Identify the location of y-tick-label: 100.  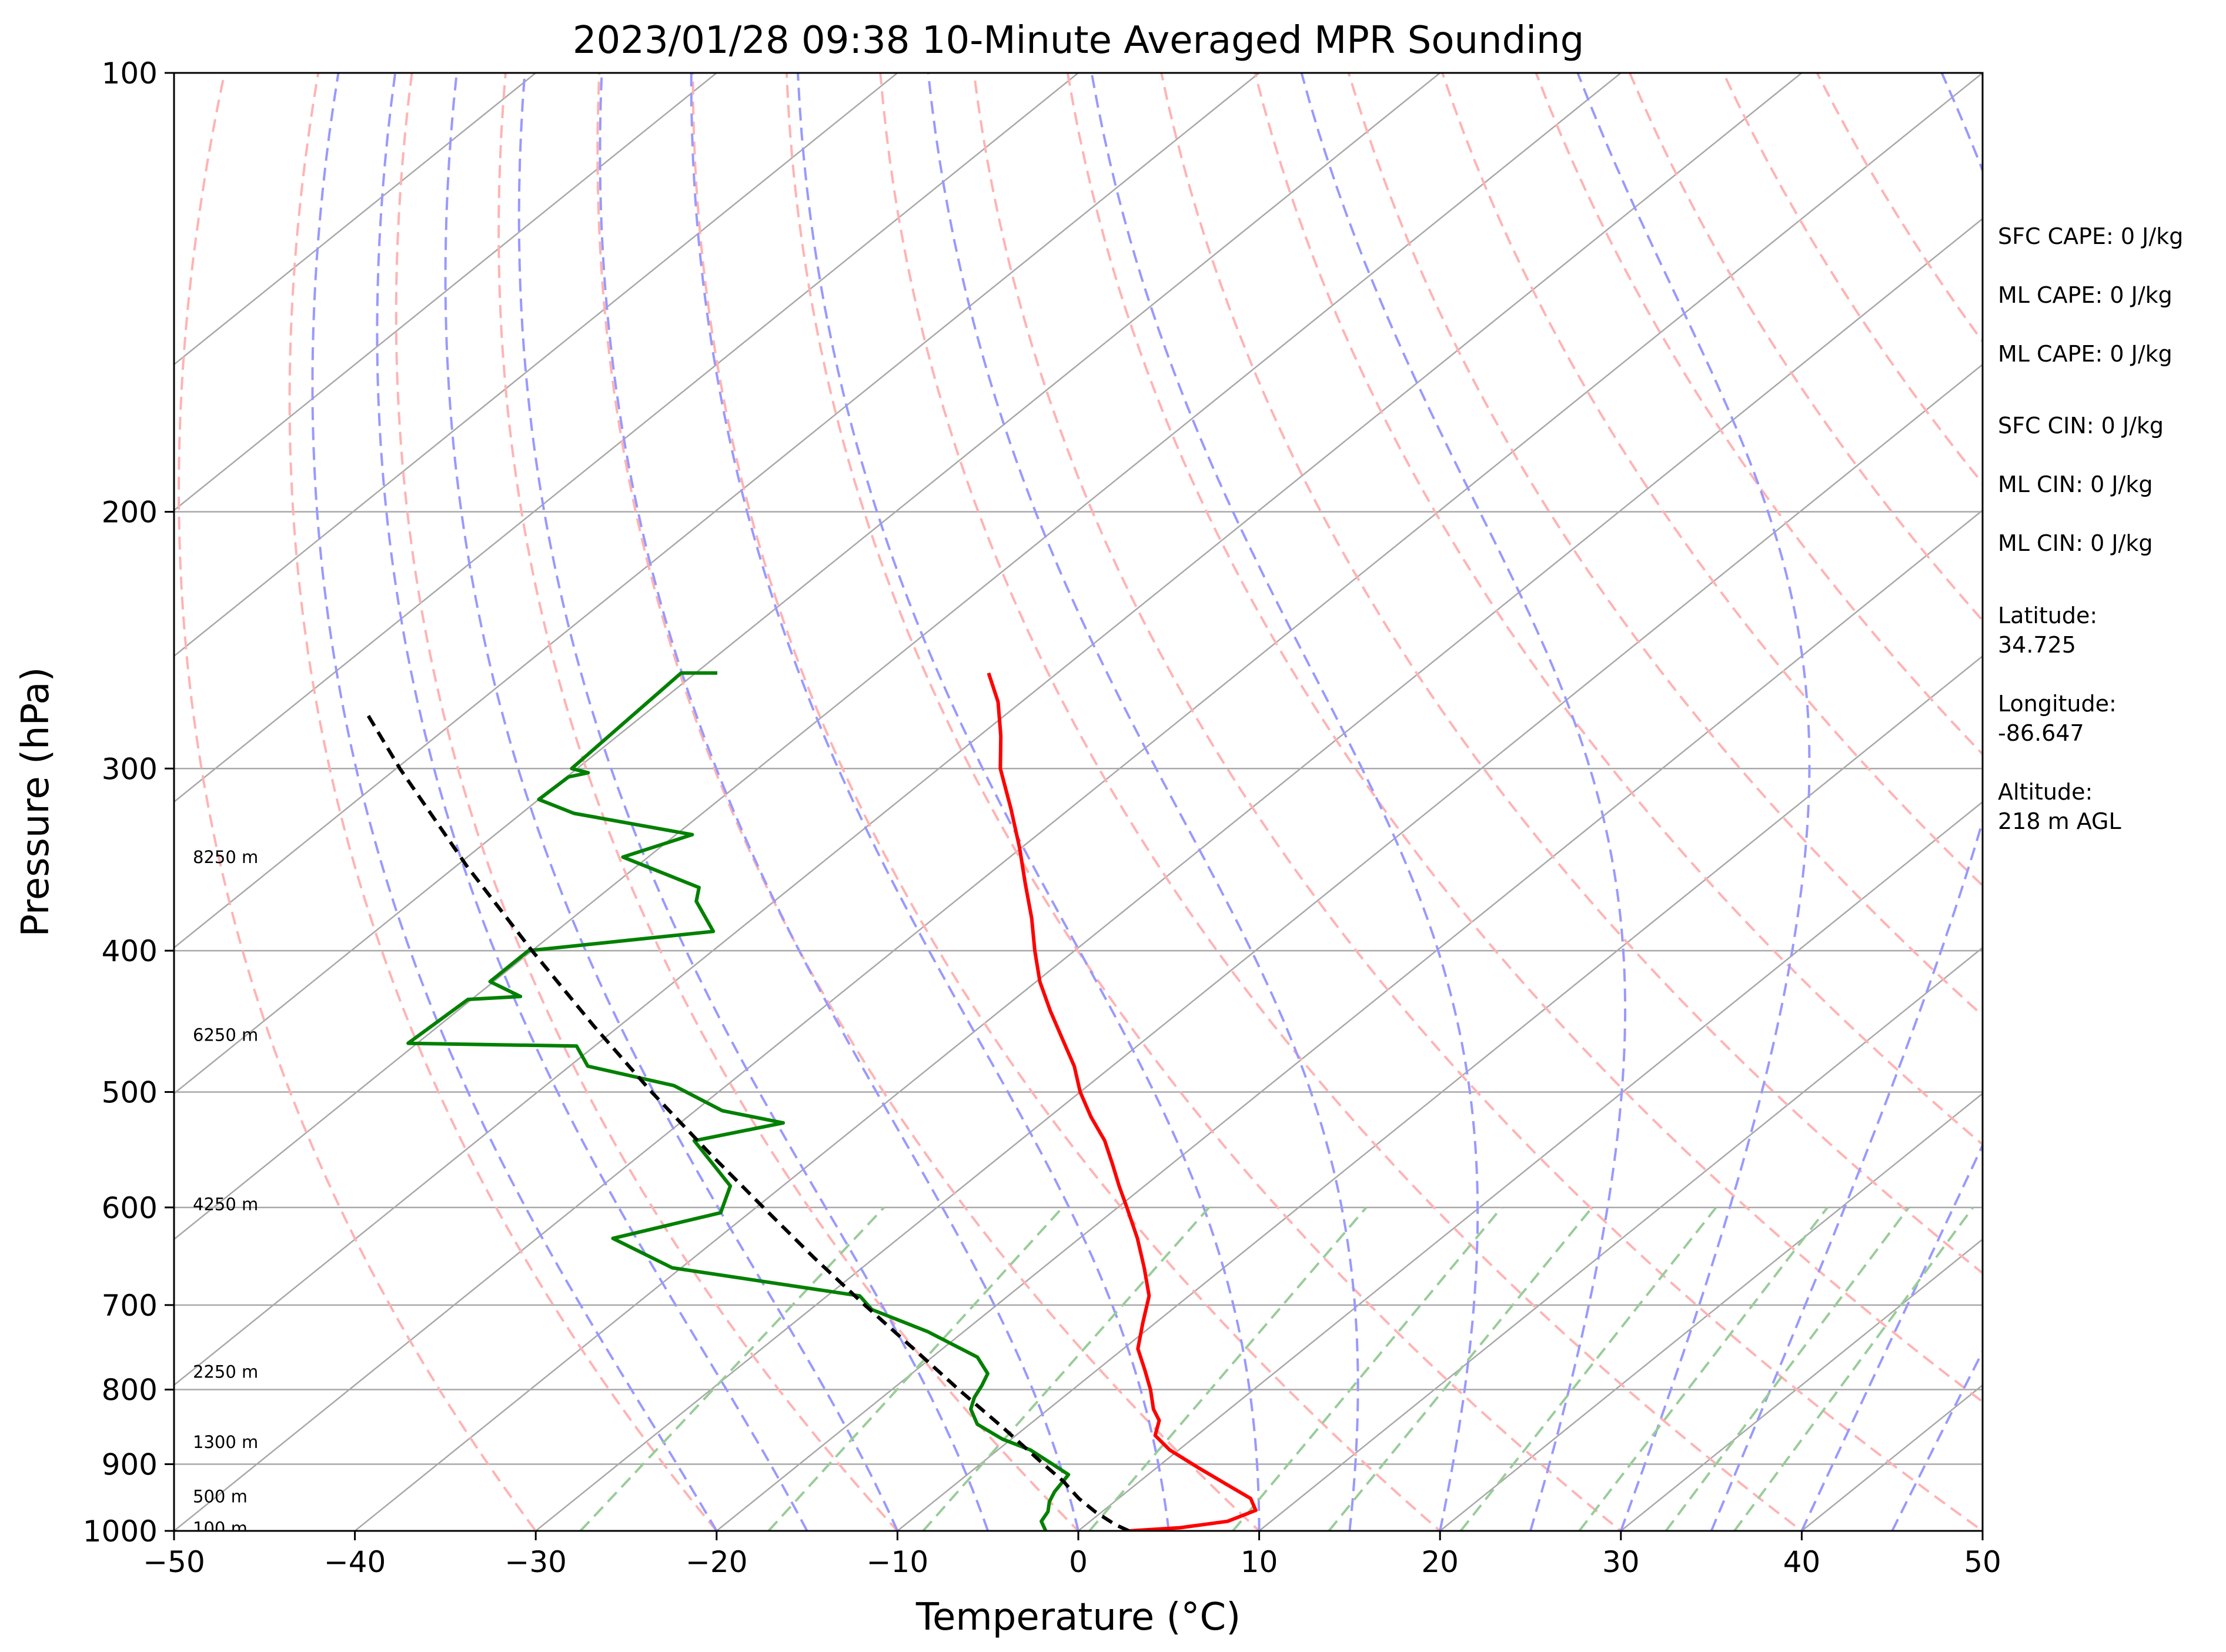
(130, 74).